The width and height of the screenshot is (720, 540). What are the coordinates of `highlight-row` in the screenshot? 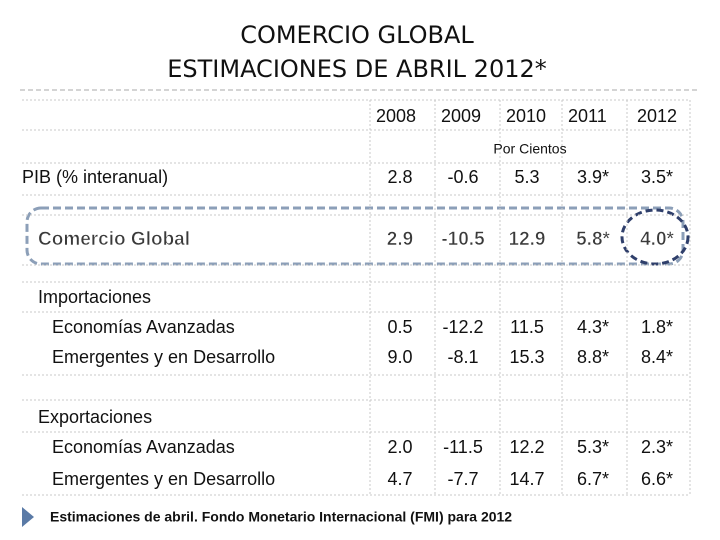 It's located at (355, 236).